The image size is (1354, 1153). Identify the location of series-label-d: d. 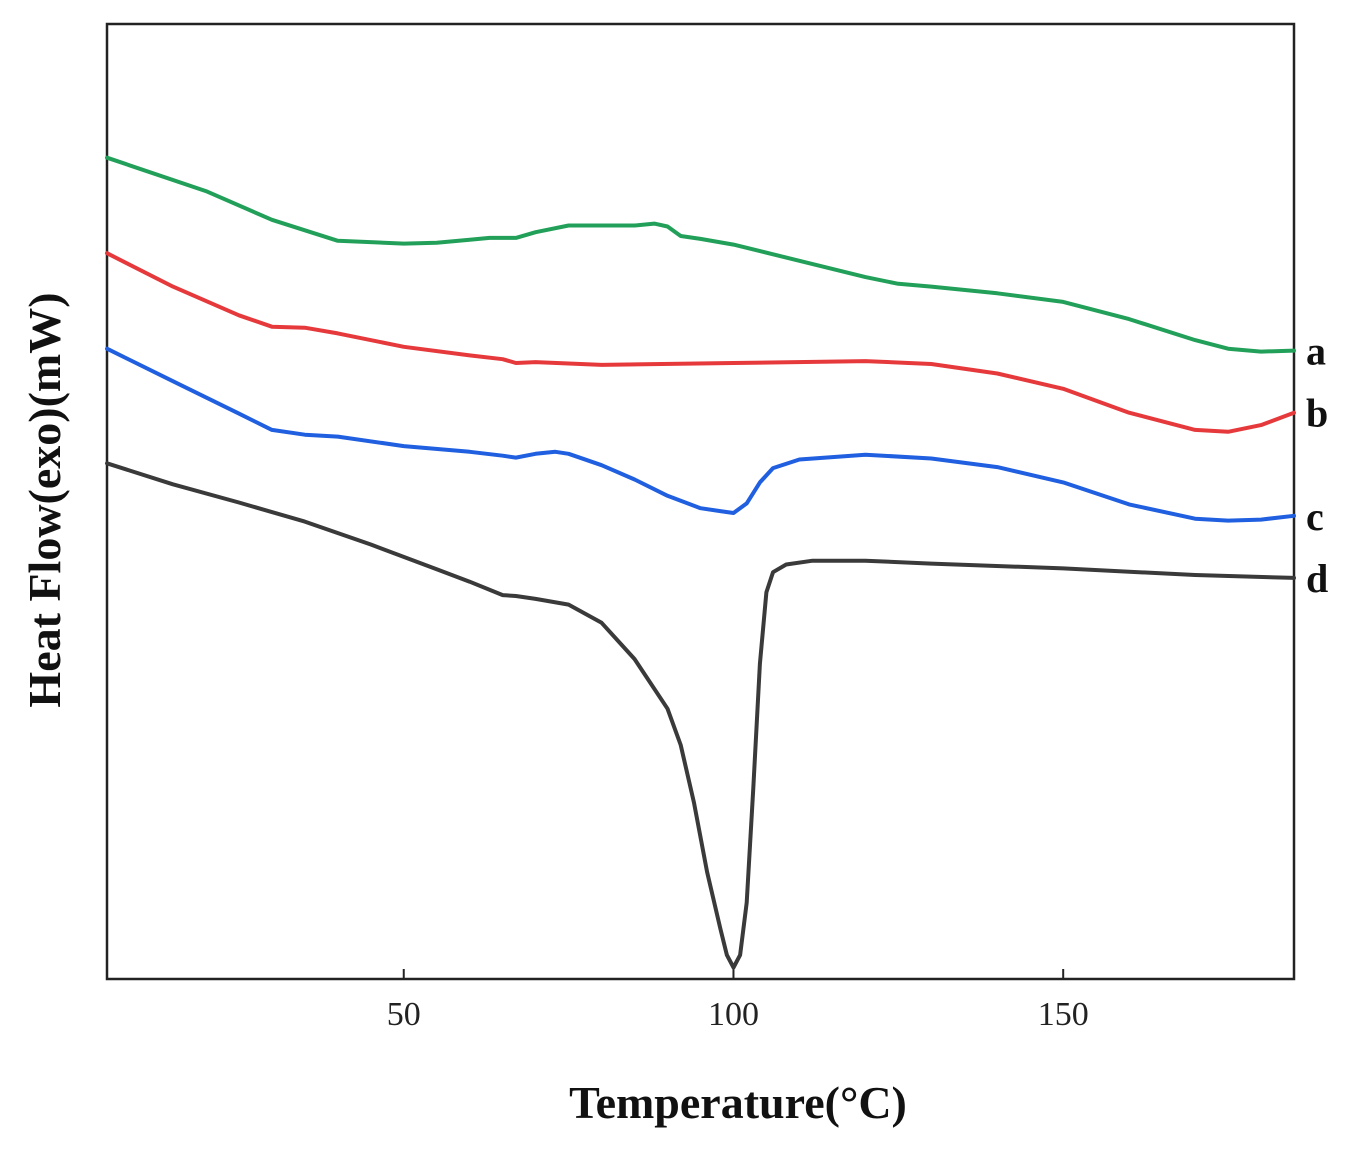
(1317, 578).